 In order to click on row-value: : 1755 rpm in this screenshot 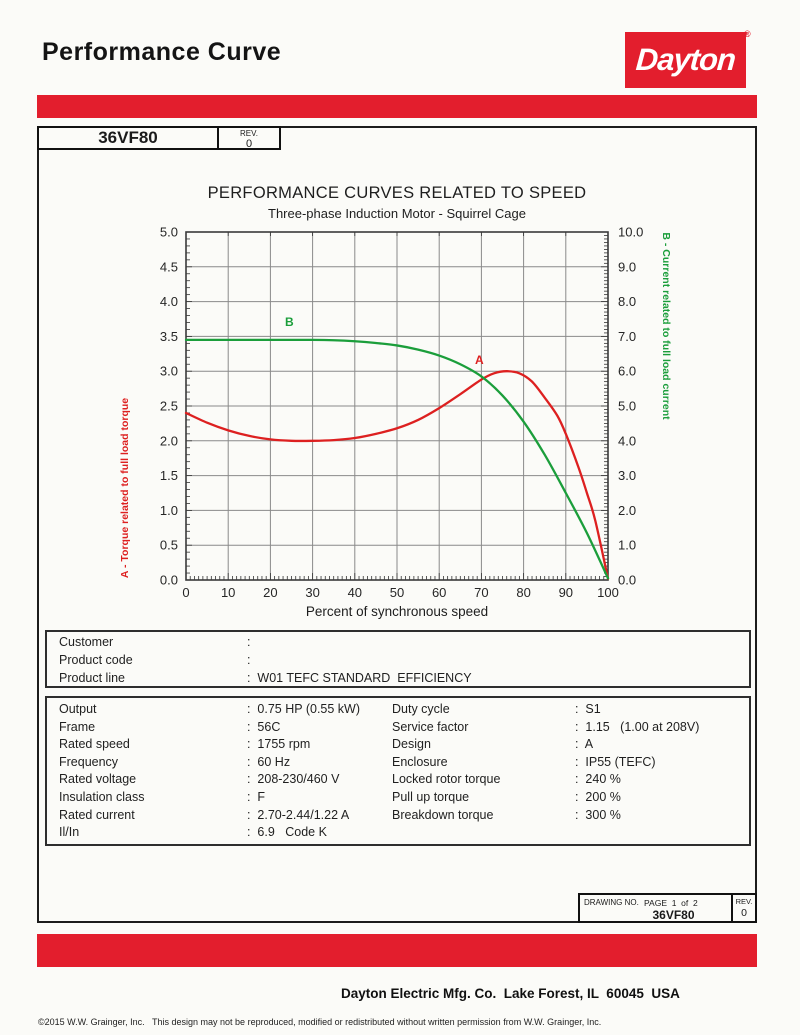, I will do `click(279, 744)`.